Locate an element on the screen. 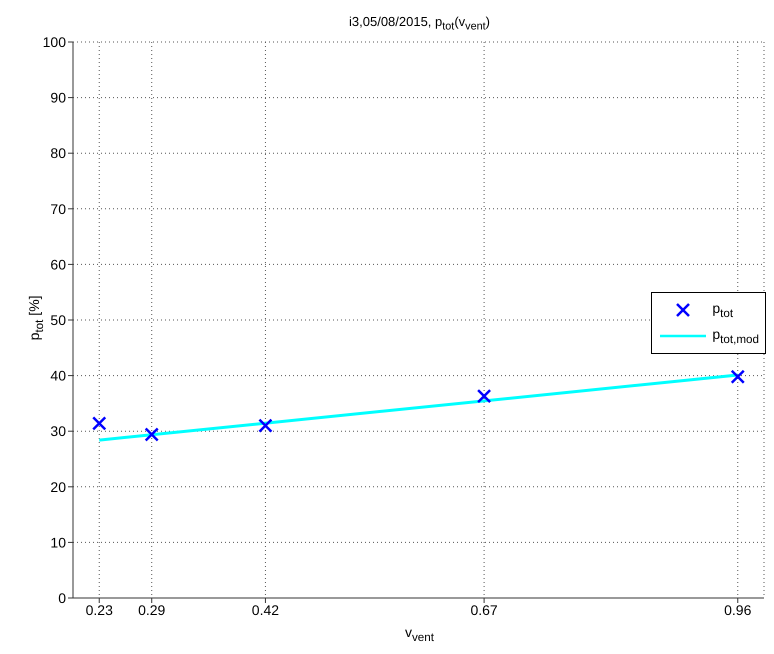  y-tick-label: 30 is located at coordinates (58, 431).